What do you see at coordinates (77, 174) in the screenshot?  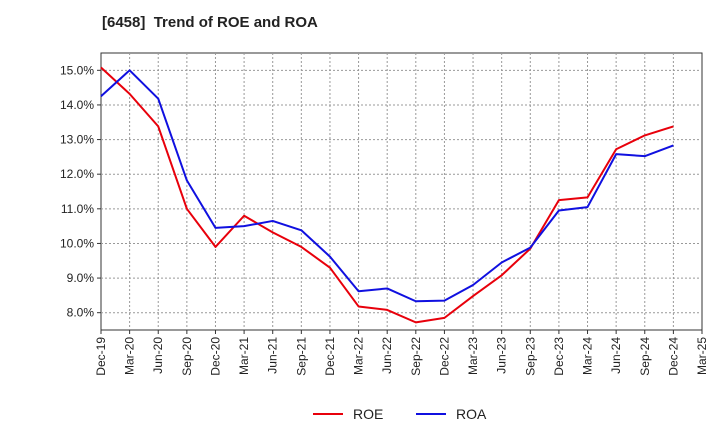 I see `y-tick-label: 12.0%` at bounding box center [77, 174].